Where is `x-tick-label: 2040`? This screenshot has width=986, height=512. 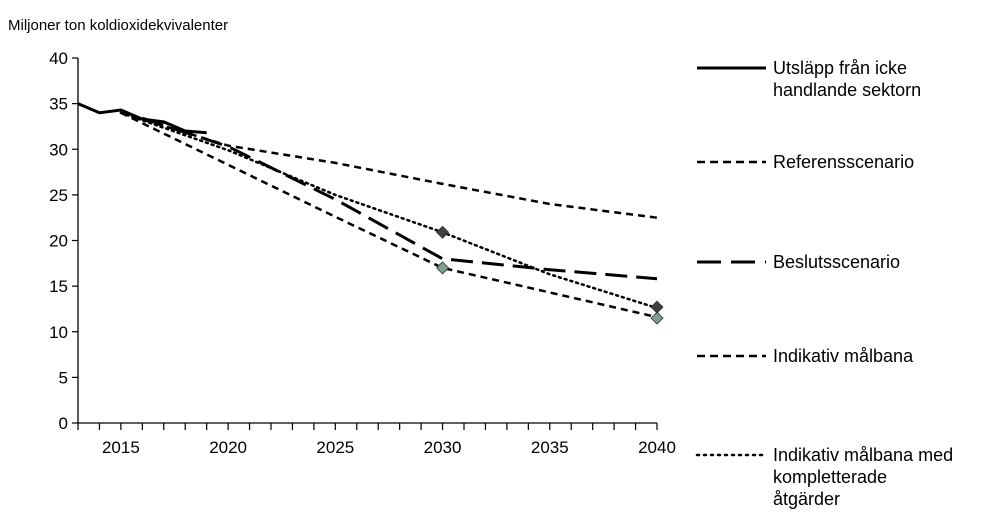
x-tick-label: 2040 is located at coordinates (657, 447).